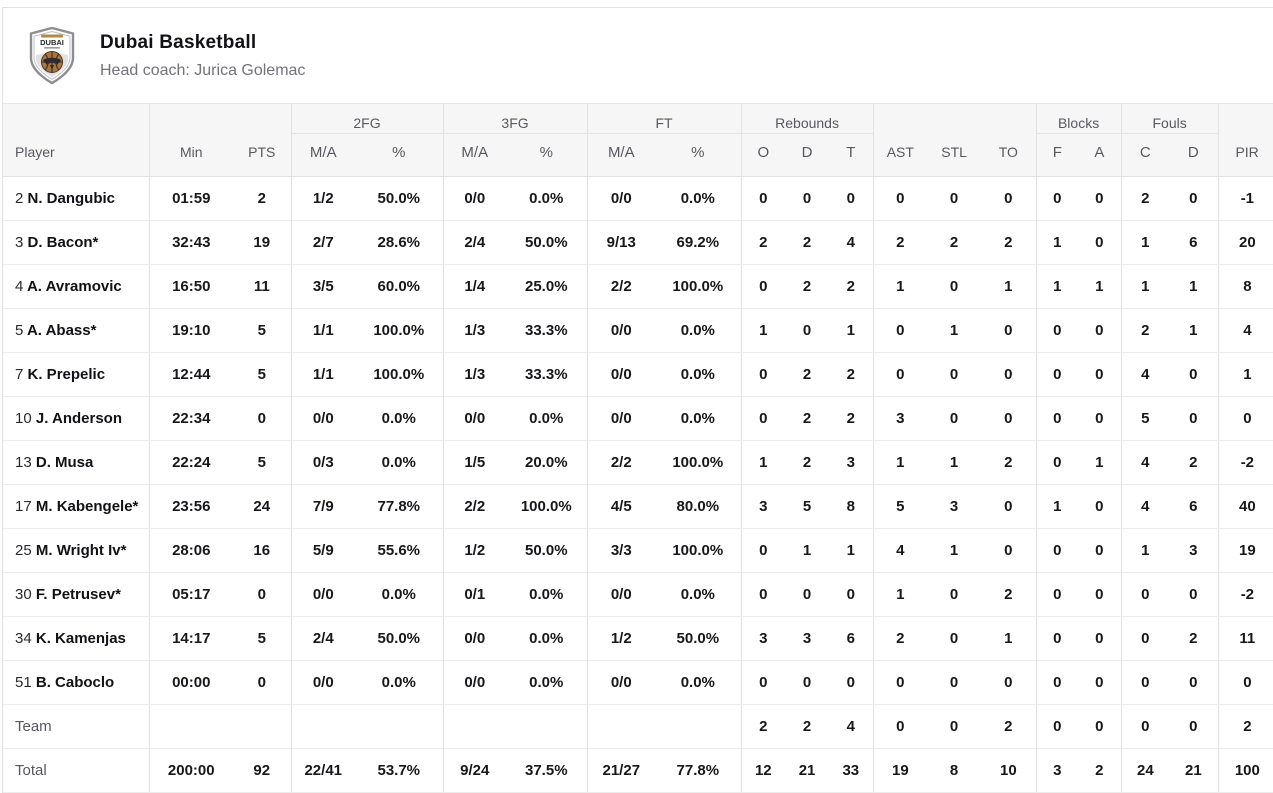 This screenshot has width=1273, height=793. What do you see at coordinates (851, 506) in the screenshot?
I see `stat-reb-t: 8` at bounding box center [851, 506].